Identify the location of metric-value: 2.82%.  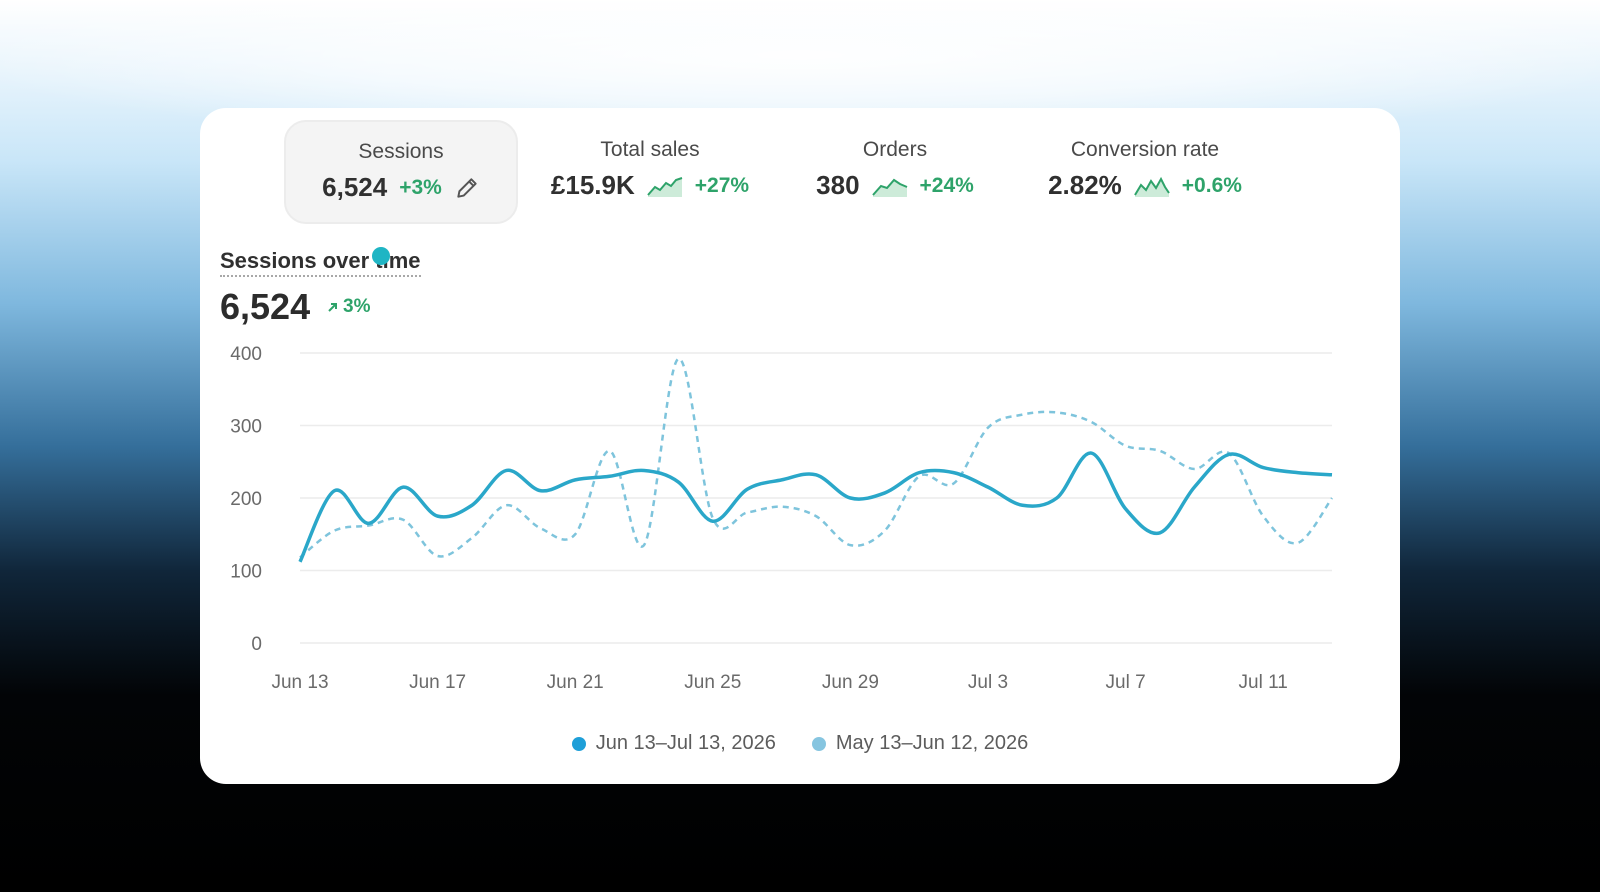
(1085, 185).